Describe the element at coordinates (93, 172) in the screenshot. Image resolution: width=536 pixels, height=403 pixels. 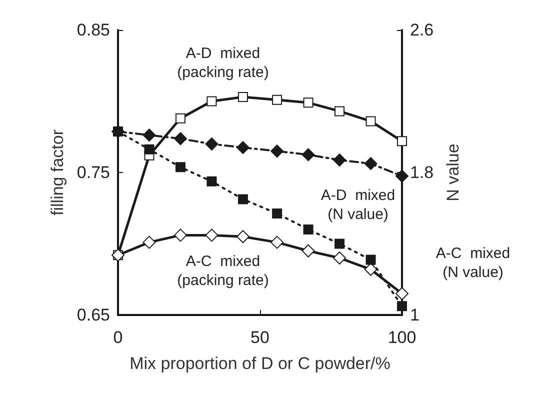
I see `y-tick-label: 0.75` at that location.